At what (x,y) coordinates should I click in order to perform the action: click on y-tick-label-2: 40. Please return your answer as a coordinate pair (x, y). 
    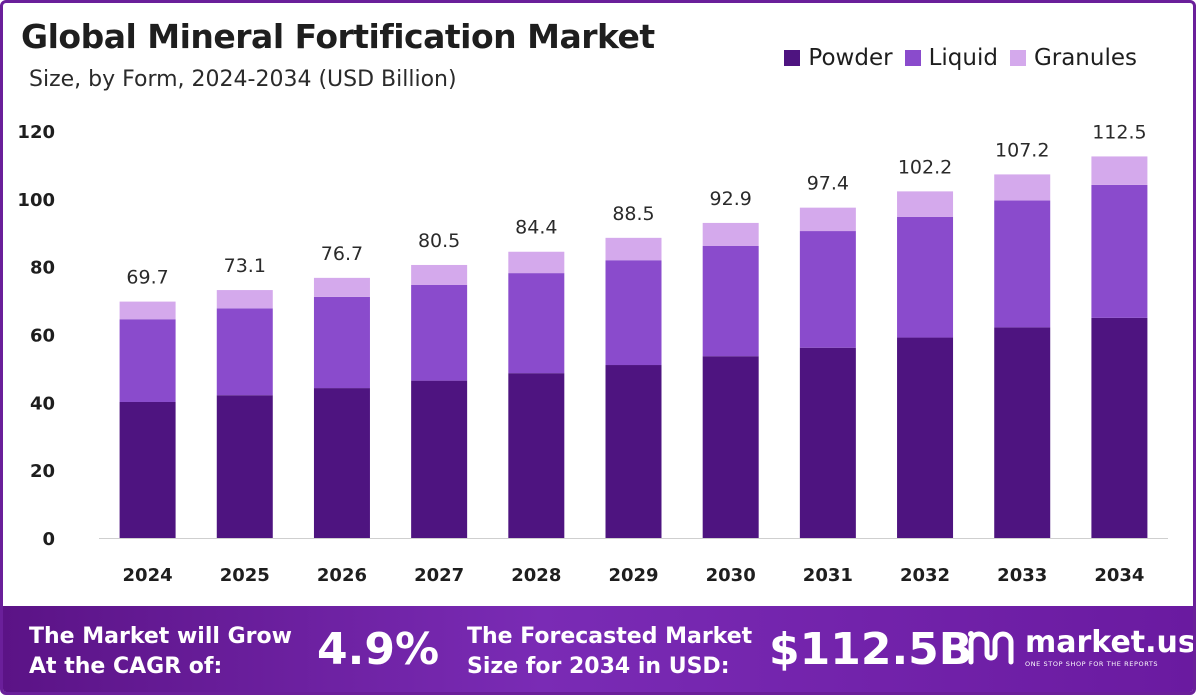
    Looking at the image, I should click on (42, 403).